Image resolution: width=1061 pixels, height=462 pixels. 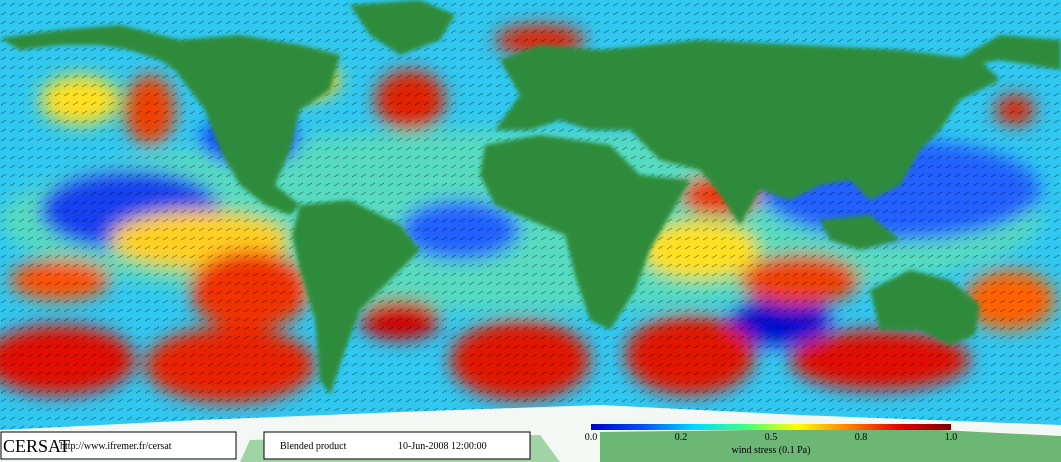 What do you see at coordinates (771, 427) in the screenshot?
I see `colorbar-gradient` at bounding box center [771, 427].